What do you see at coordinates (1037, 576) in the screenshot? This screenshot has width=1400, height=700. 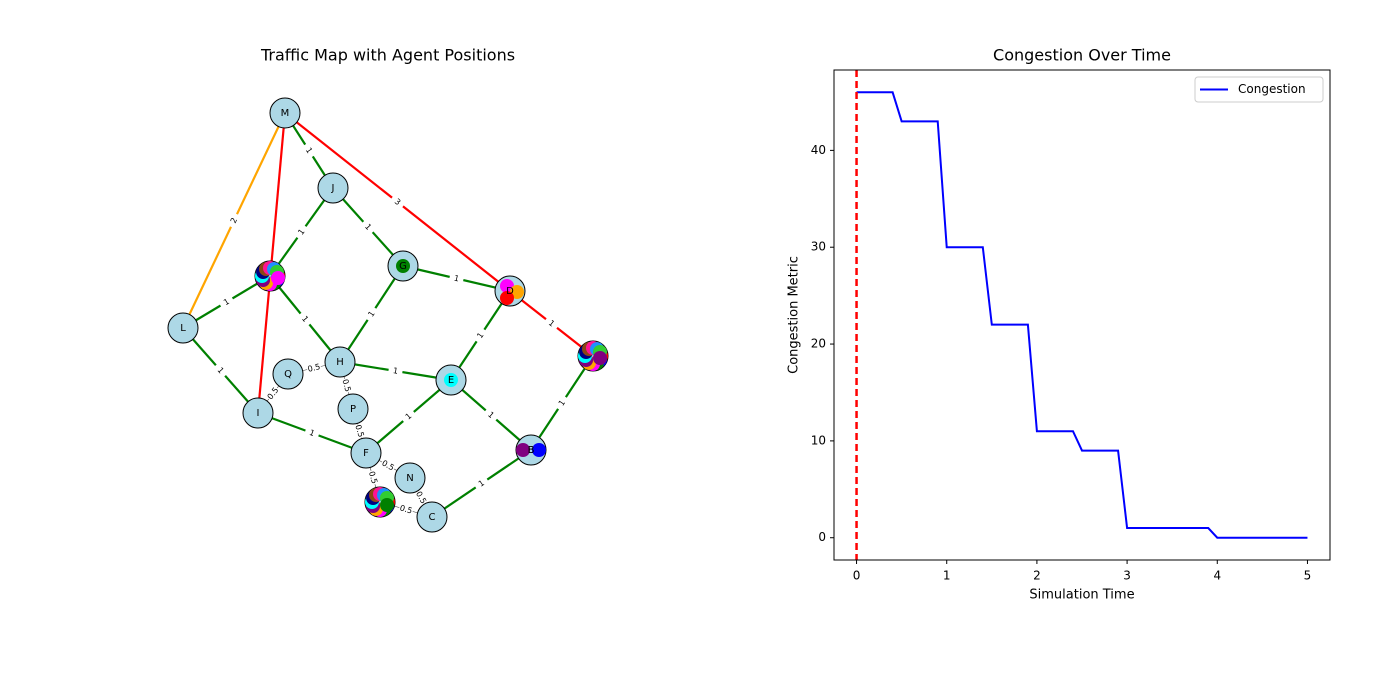 I see `x-tick-label: 2` at bounding box center [1037, 576].